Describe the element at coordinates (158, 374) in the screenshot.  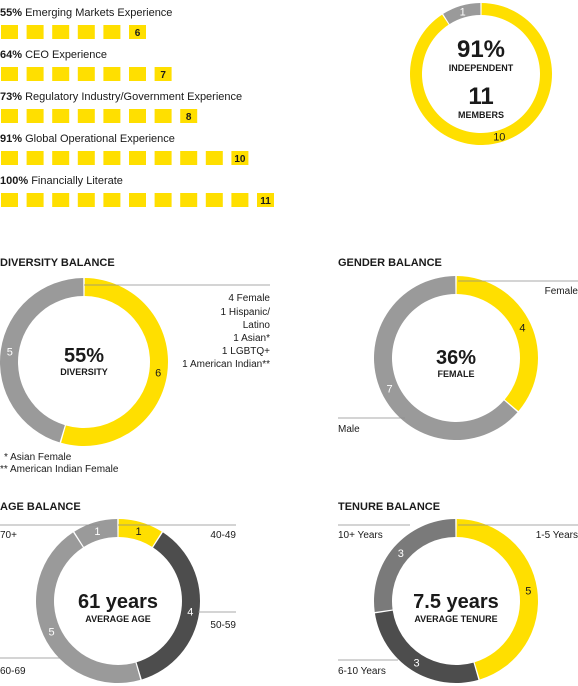
I see `diversity-donut-slice-label: 6` at that location.